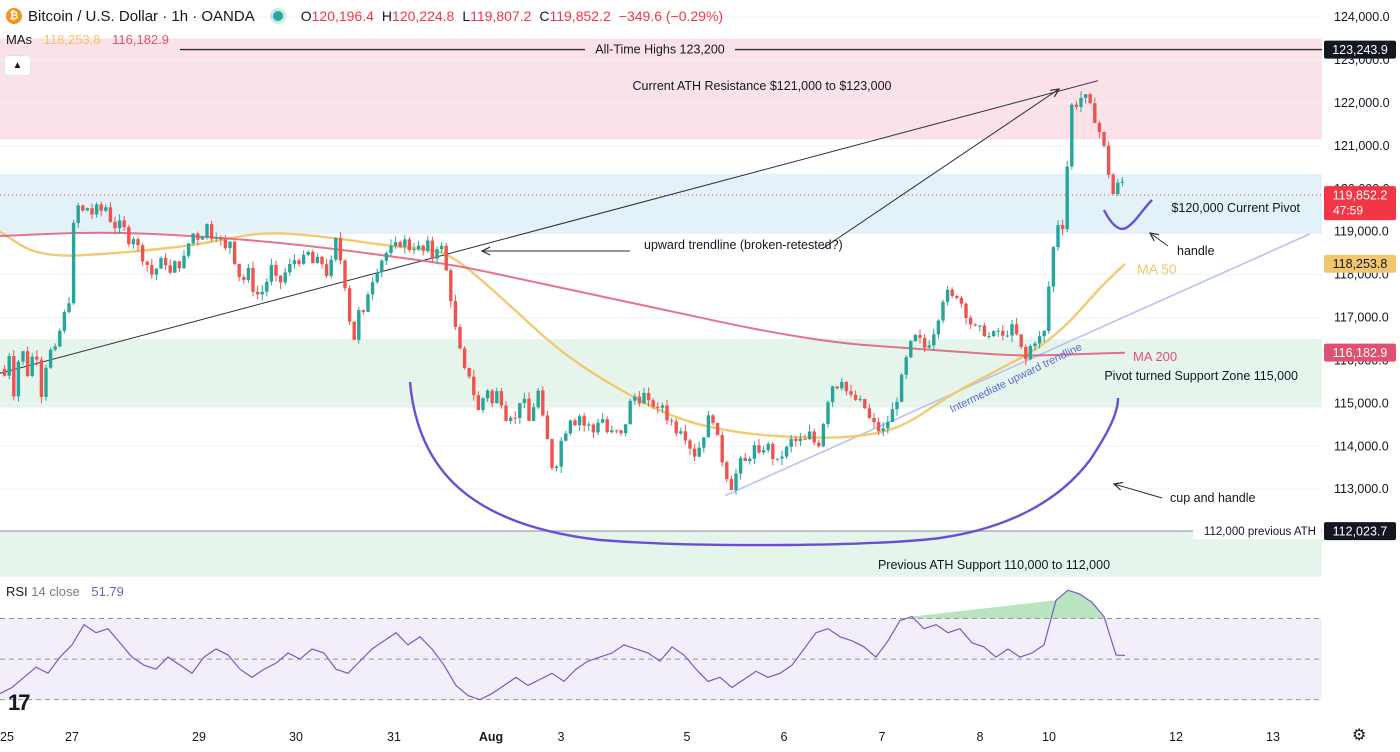 Image resolution: width=1400 pixels, height=752 pixels. What do you see at coordinates (72, 737) in the screenshot?
I see `time-tick-label: 27` at bounding box center [72, 737].